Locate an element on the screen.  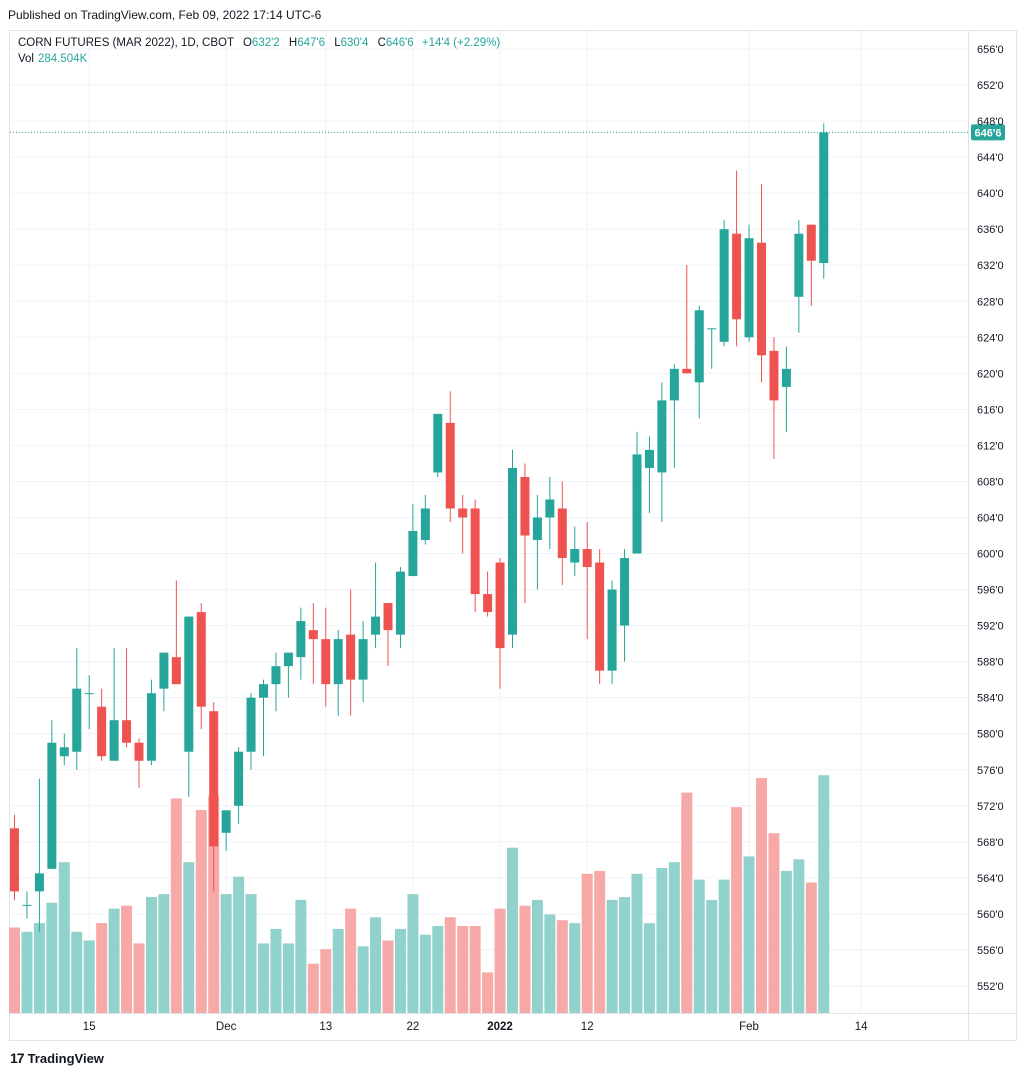
price-tick-label: 616'0 is located at coordinates (990, 410).